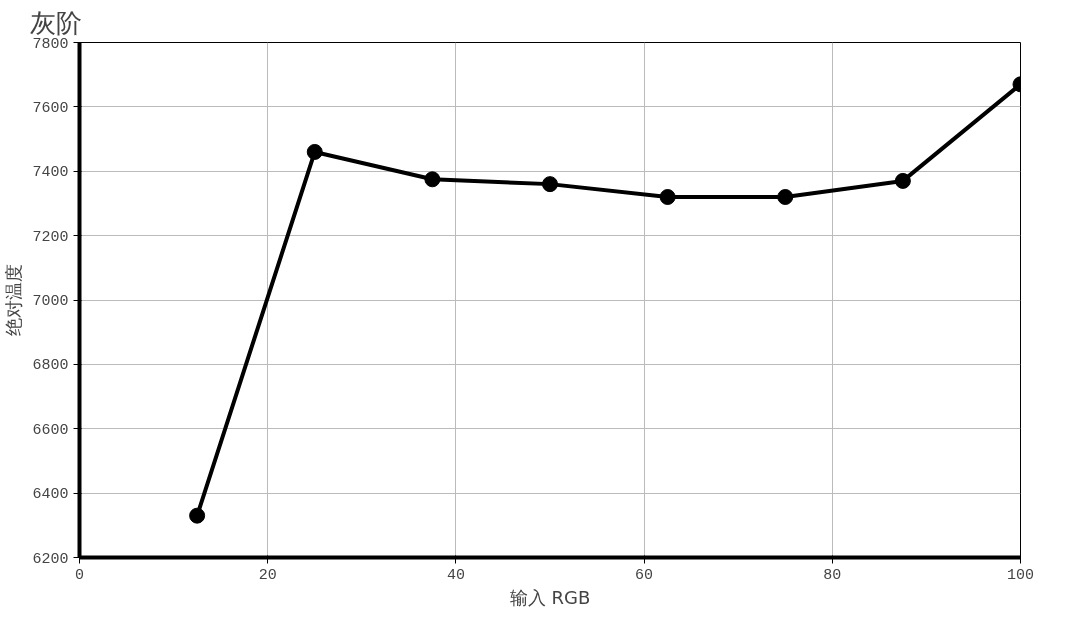 The height and width of the screenshot is (627, 1080). What do you see at coordinates (50, 366) in the screenshot?
I see `y-tick-label: 6800` at bounding box center [50, 366].